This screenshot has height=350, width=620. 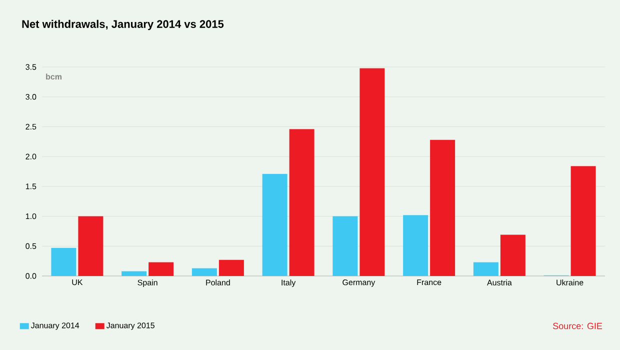 What do you see at coordinates (31, 67) in the screenshot?
I see `y-tick-label: 3.5` at bounding box center [31, 67].